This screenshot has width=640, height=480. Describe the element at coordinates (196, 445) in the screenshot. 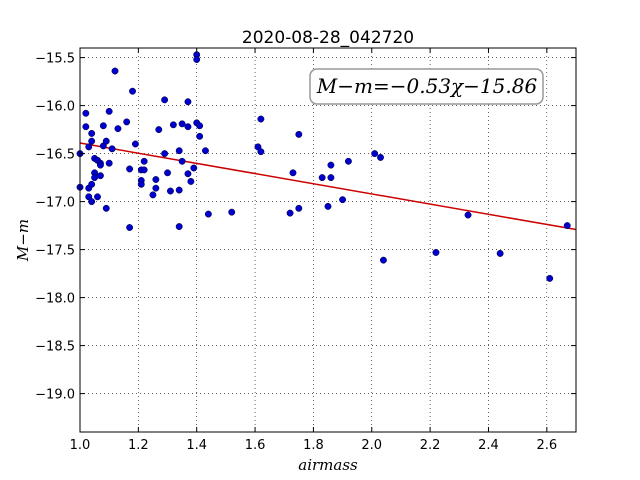

I see `x-tick-label: 1.4` at that location.